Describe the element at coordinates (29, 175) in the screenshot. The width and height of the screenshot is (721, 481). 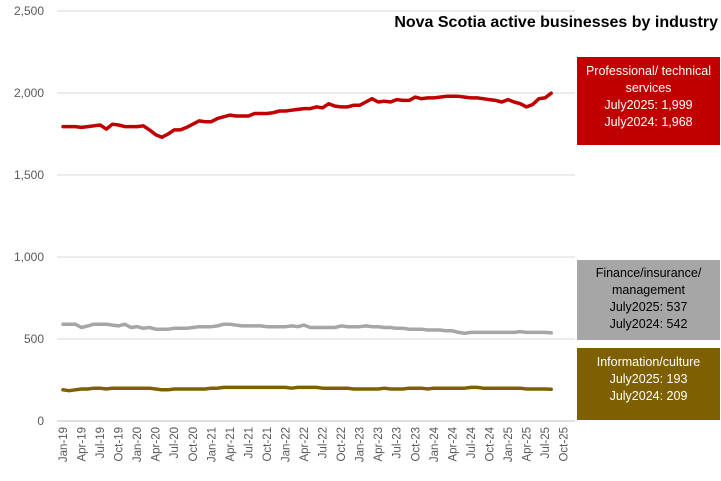
I see `y-tick-label: 1,500` at that location.